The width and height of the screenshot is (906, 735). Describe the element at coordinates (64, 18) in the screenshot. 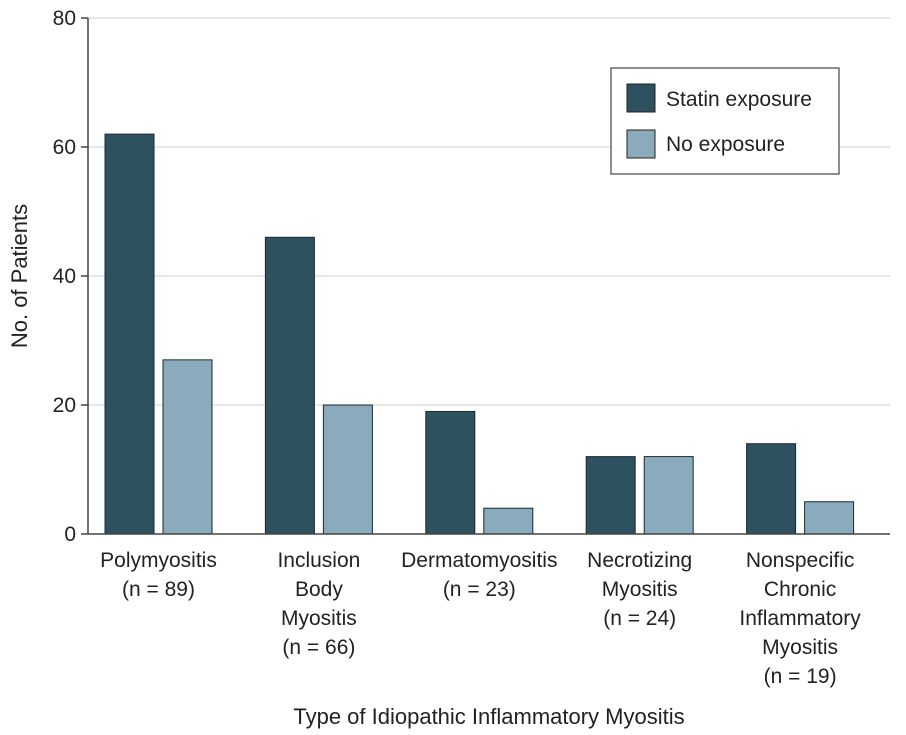

I see `y-tick-label-80: 80` at that location.